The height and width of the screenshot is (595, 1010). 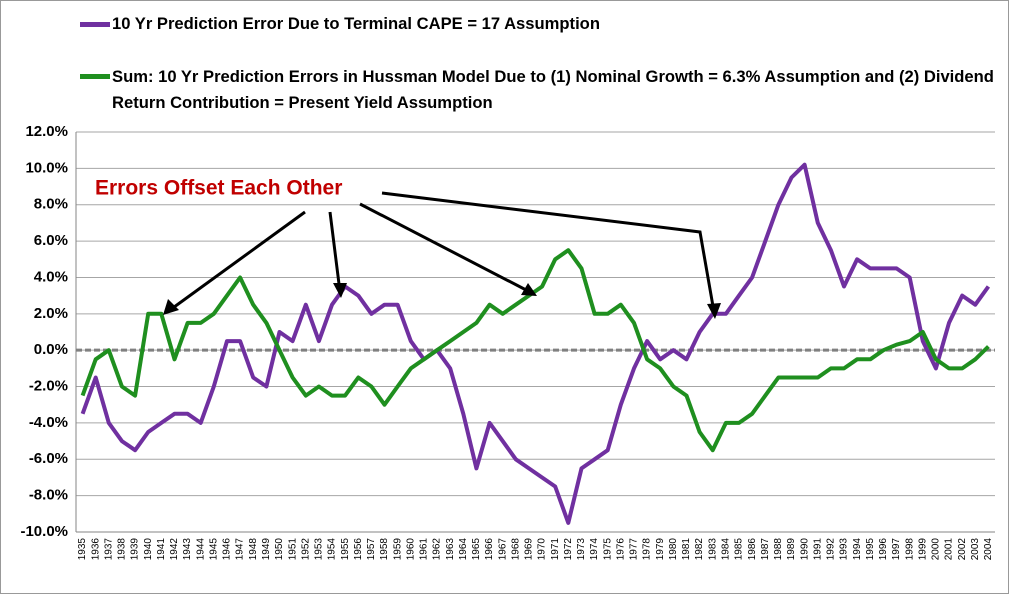 What do you see at coordinates (51, 276) in the screenshot?
I see `y-tick-label: 4.0%` at bounding box center [51, 276].